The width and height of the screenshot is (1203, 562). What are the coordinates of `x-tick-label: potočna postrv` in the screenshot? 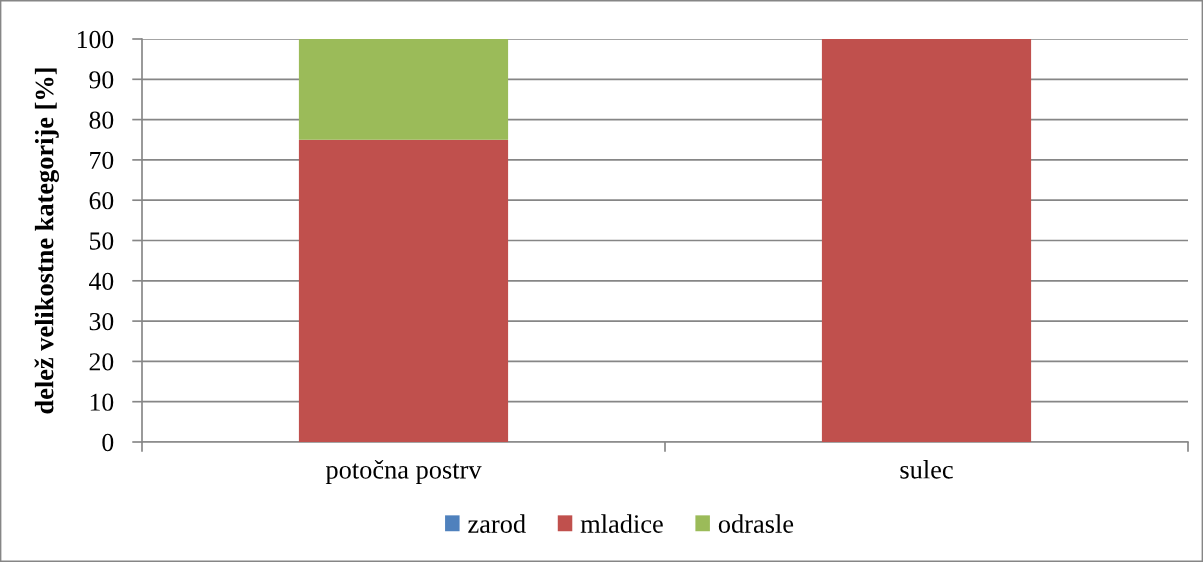 It's located at (403, 472).